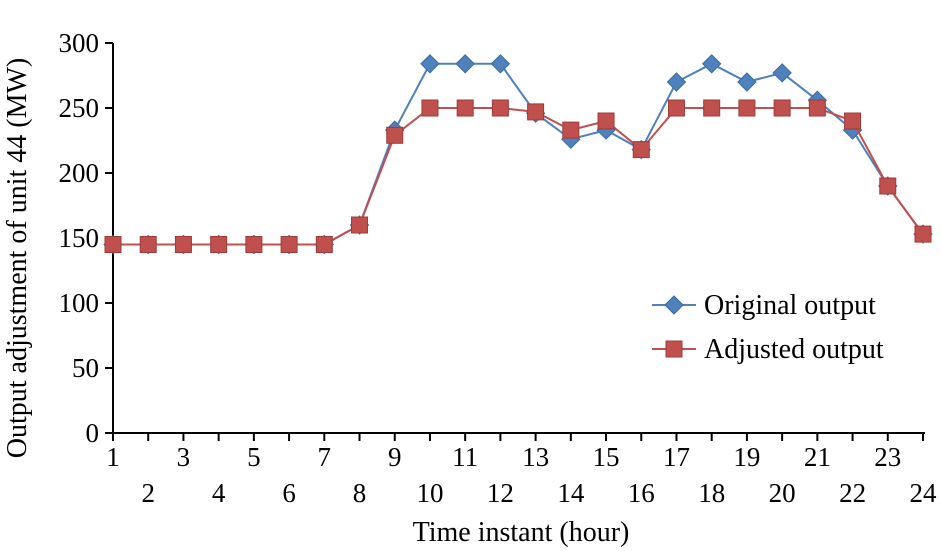 The image size is (941, 551). I want to click on legend-label: Original output, so click(790, 305).